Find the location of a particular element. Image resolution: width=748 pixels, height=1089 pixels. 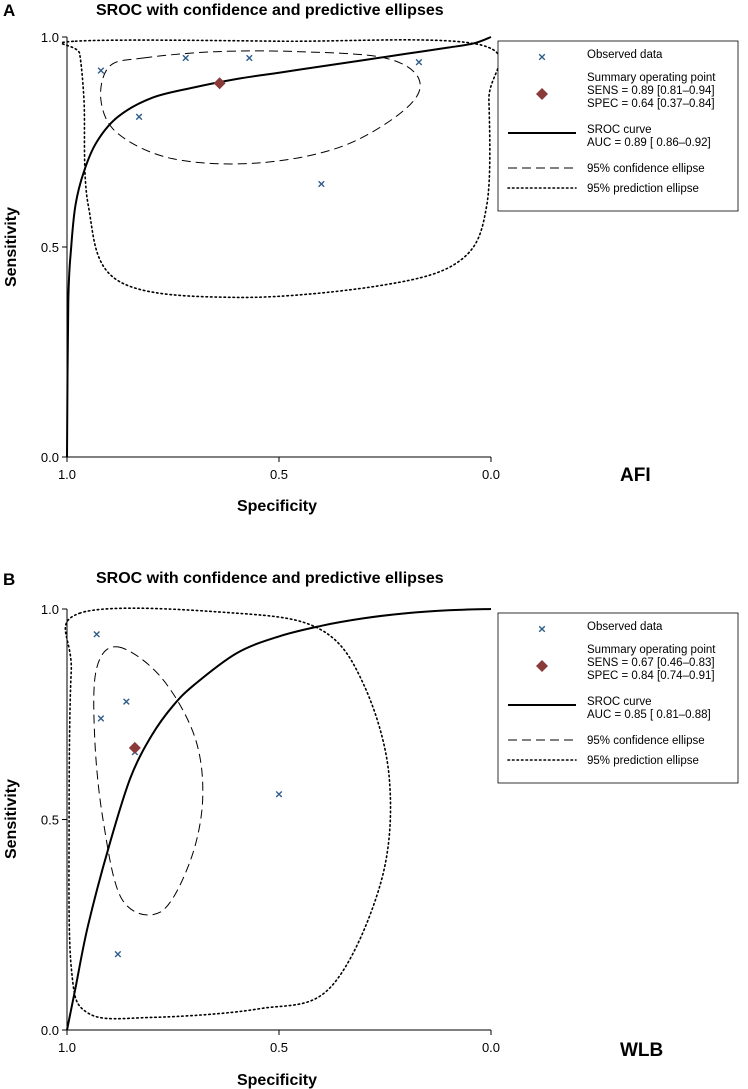

prediction-ellipse is located at coordinates (280, 169).